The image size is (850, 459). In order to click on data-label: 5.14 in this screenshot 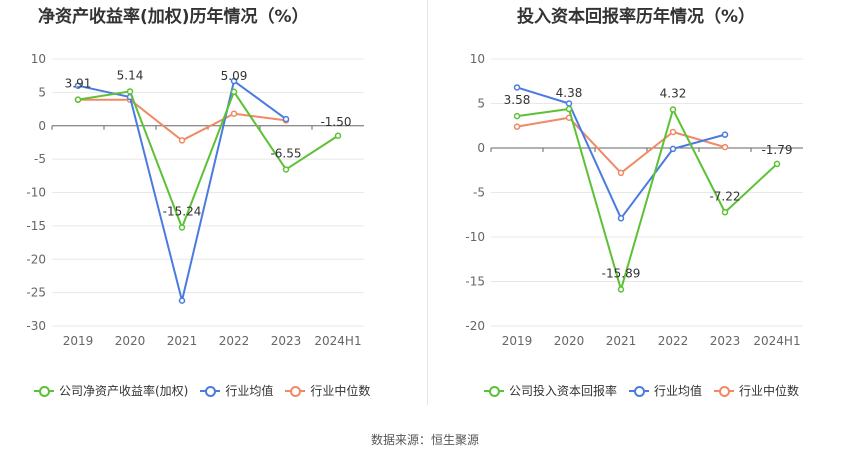, I will do `click(130, 75)`.